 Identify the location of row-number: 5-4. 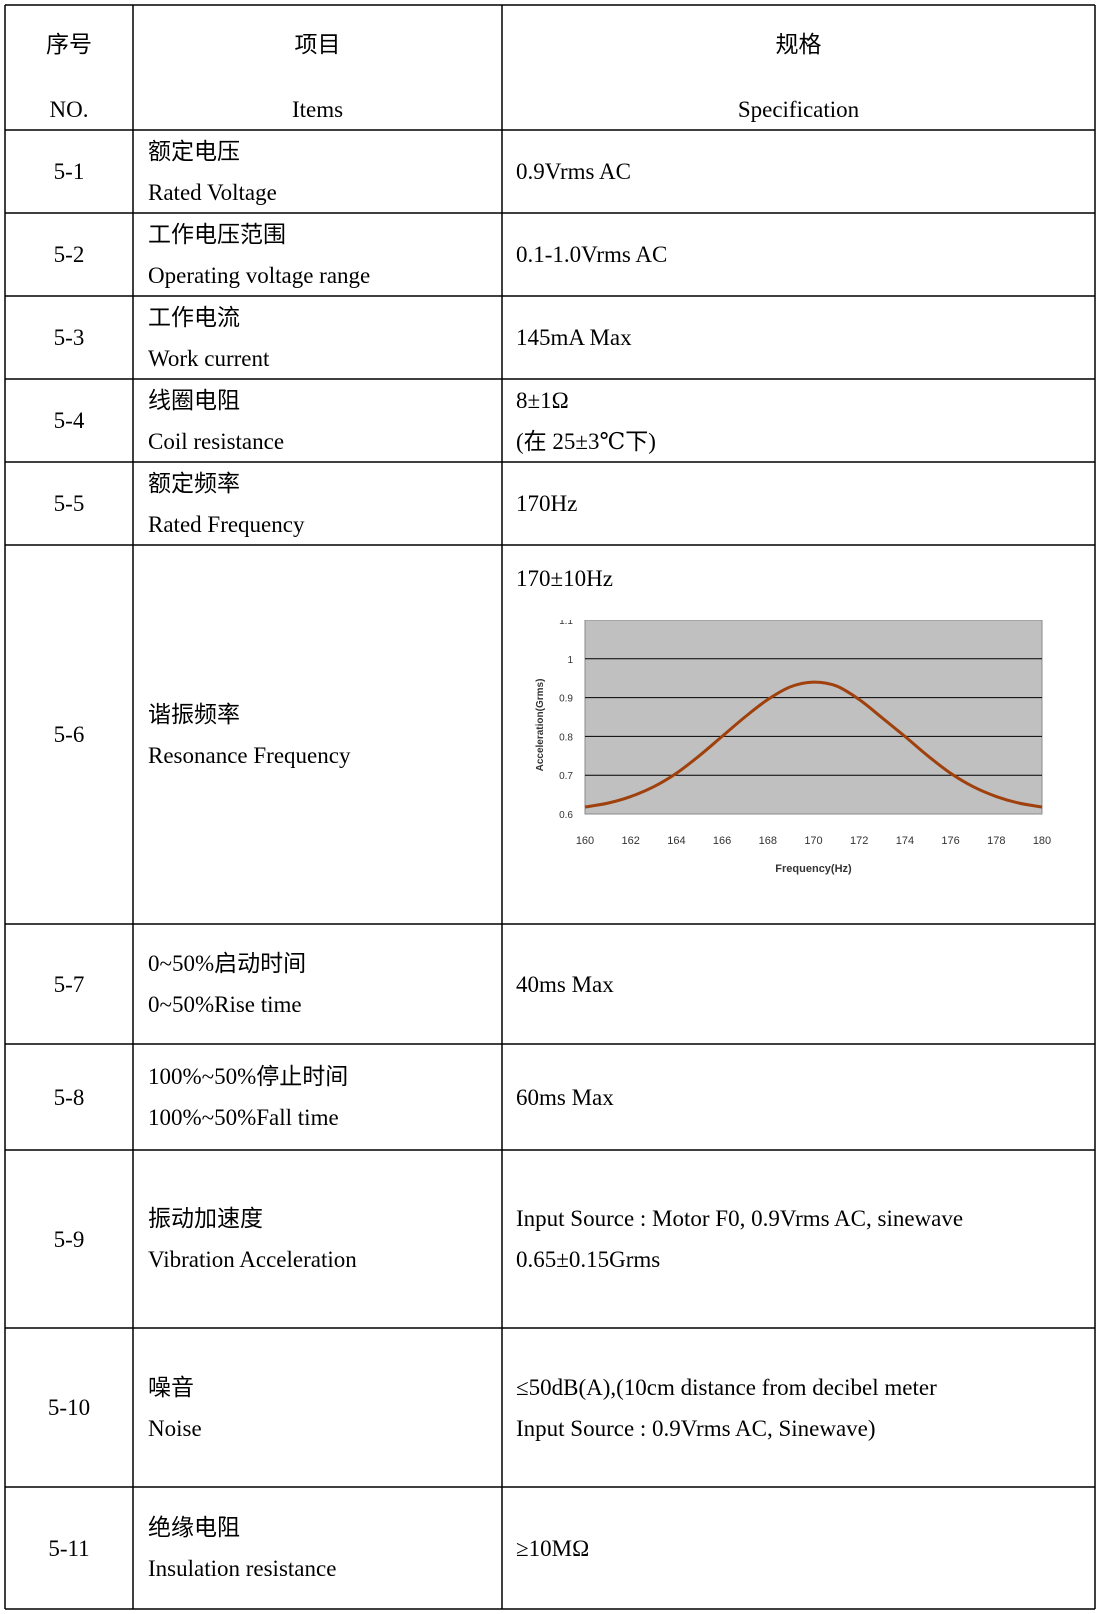
(69, 420).